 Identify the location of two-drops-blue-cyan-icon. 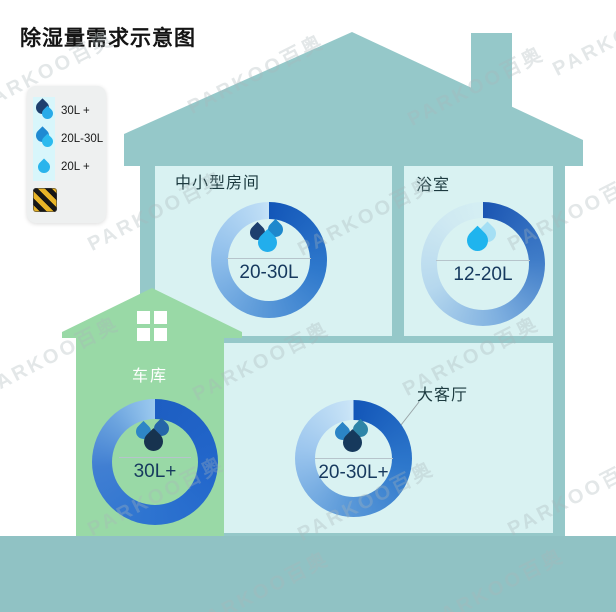
(44, 139).